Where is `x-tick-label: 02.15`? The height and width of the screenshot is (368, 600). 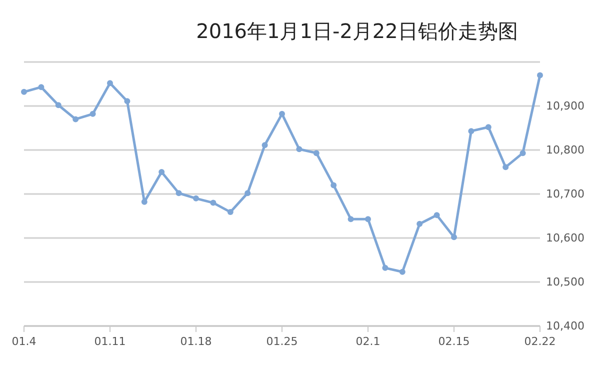 x-tick-label: 02.15 is located at coordinates (454, 341).